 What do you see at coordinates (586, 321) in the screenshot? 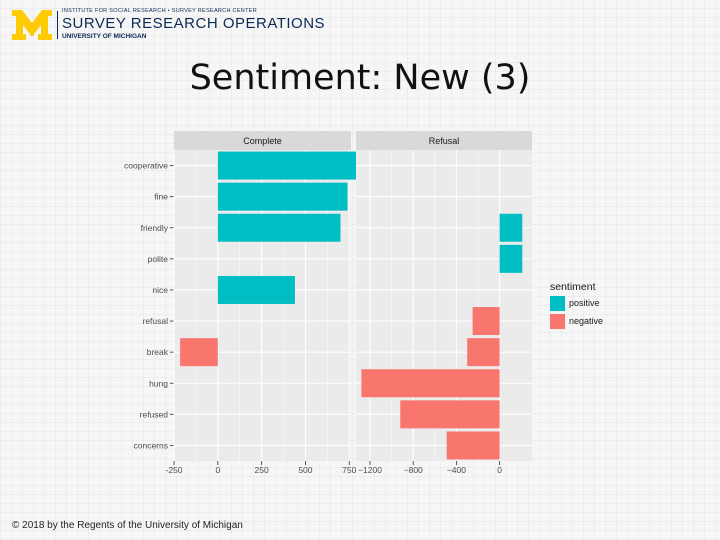
I see `legend-label-negative: negative` at bounding box center [586, 321].